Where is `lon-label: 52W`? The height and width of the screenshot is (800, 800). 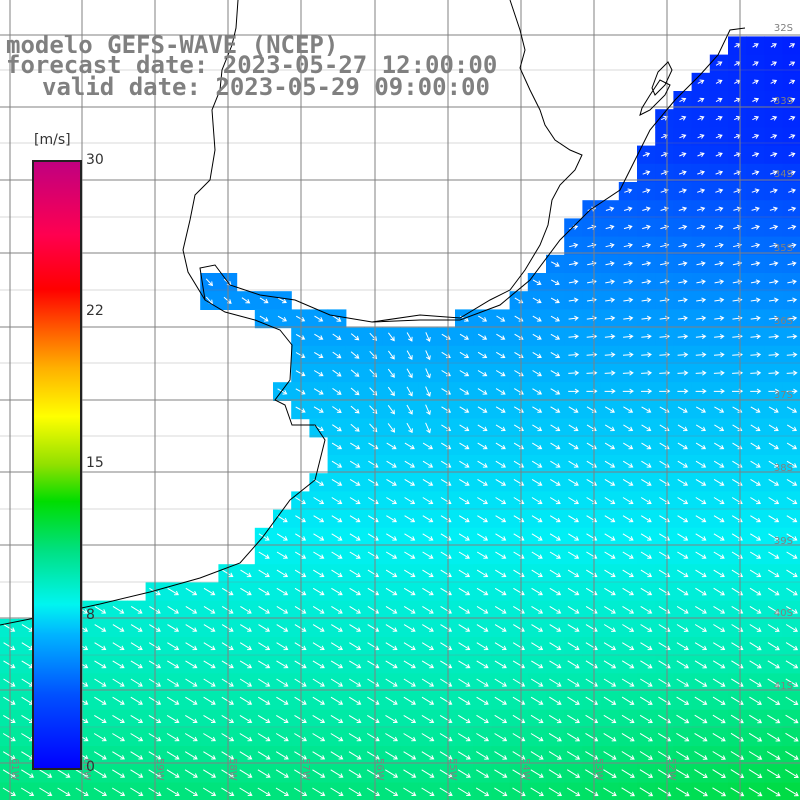
lon-label: 52W is located at coordinates (671, 769).